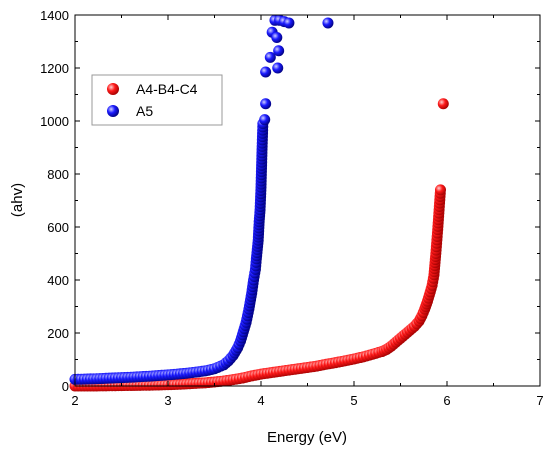 The width and height of the screenshot is (550, 451). Describe the element at coordinates (144, 111) in the screenshot. I see `legend-label-a5: A5` at that location.